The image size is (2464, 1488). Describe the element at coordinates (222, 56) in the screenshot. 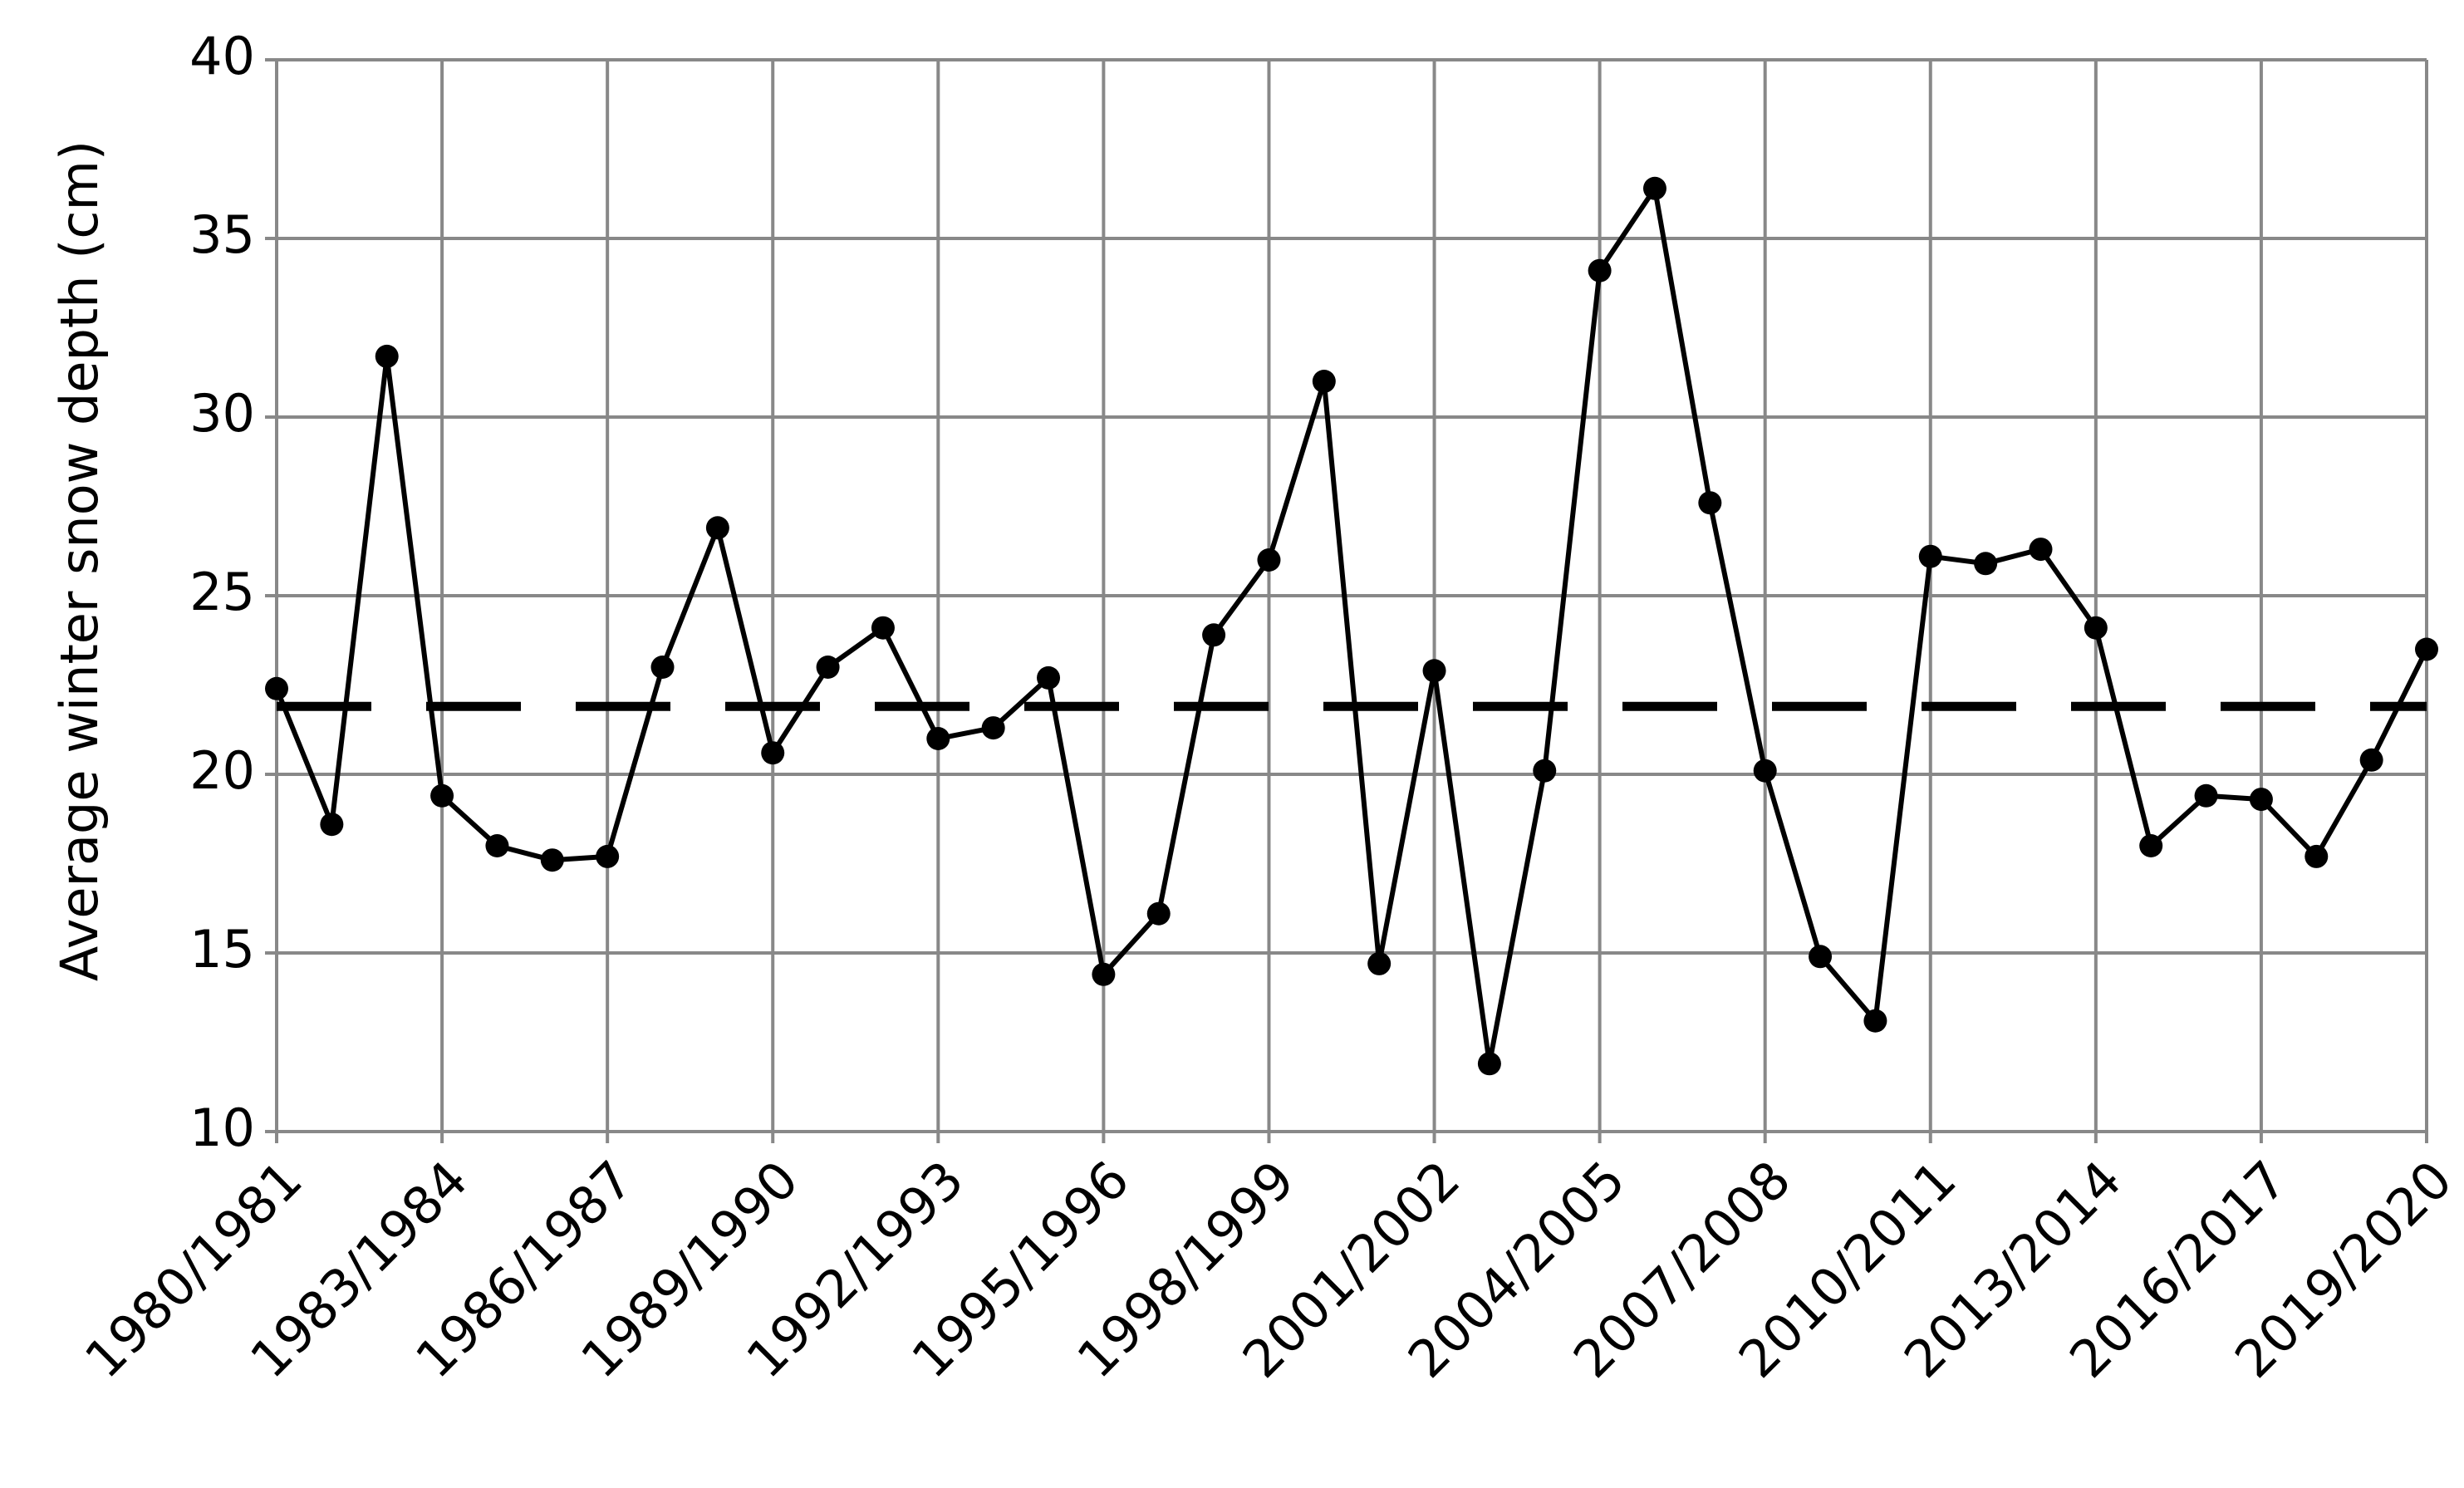

I see `y-tick-label: 40` at that location.